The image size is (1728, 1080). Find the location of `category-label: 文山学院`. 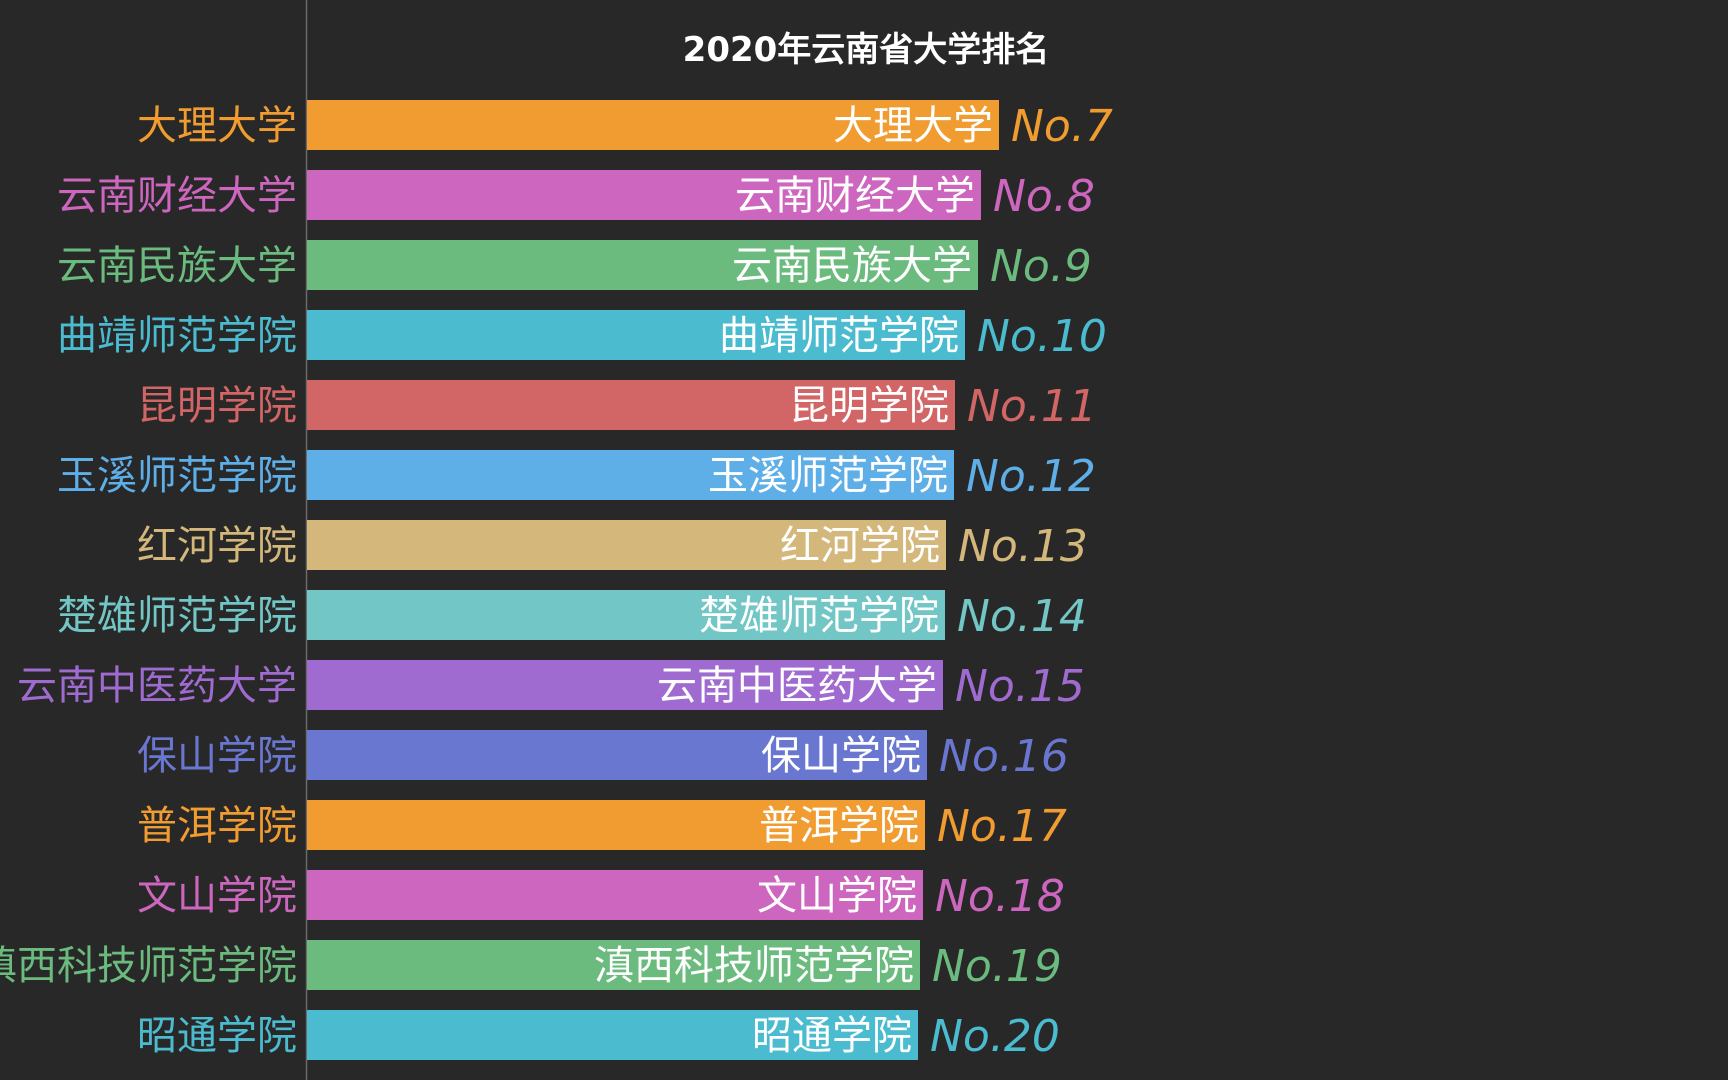

category-label: 文山学院 is located at coordinates (217, 896).